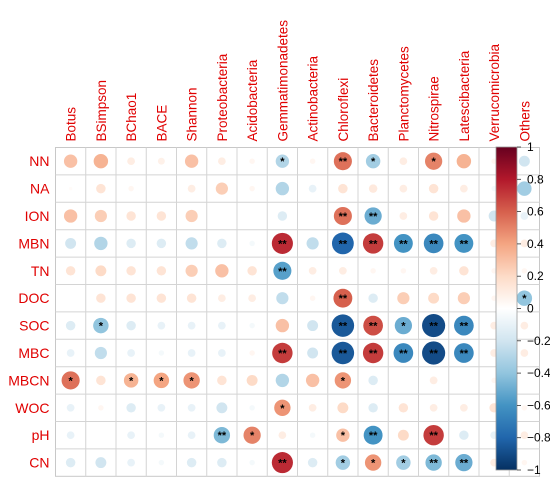  What do you see at coordinates (282, 81) in the screenshot?
I see `column-label: Gemmatimonadetes` at bounding box center [282, 81].